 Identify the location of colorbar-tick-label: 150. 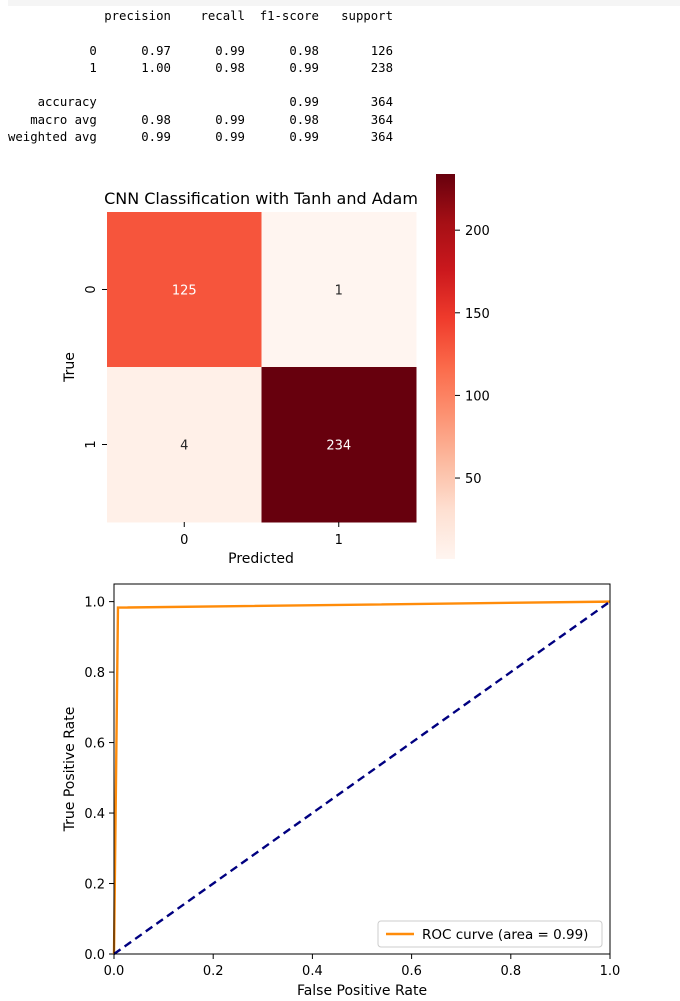
(477, 314).